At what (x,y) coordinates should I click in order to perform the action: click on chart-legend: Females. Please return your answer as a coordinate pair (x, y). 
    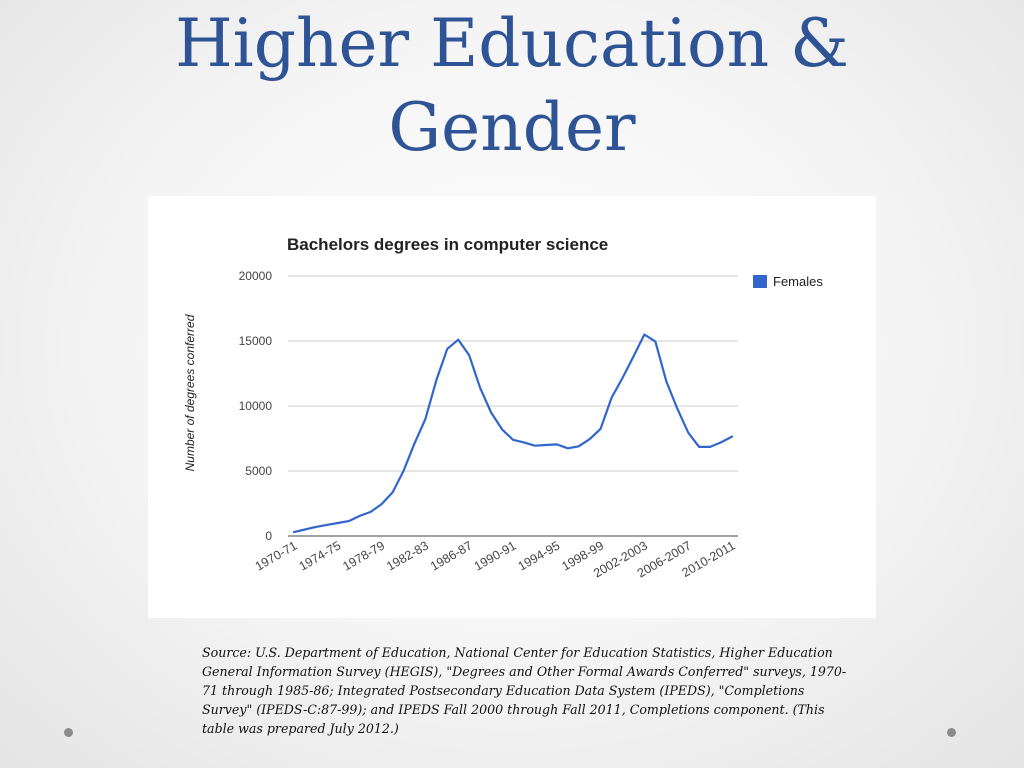
    Looking at the image, I should click on (788, 281).